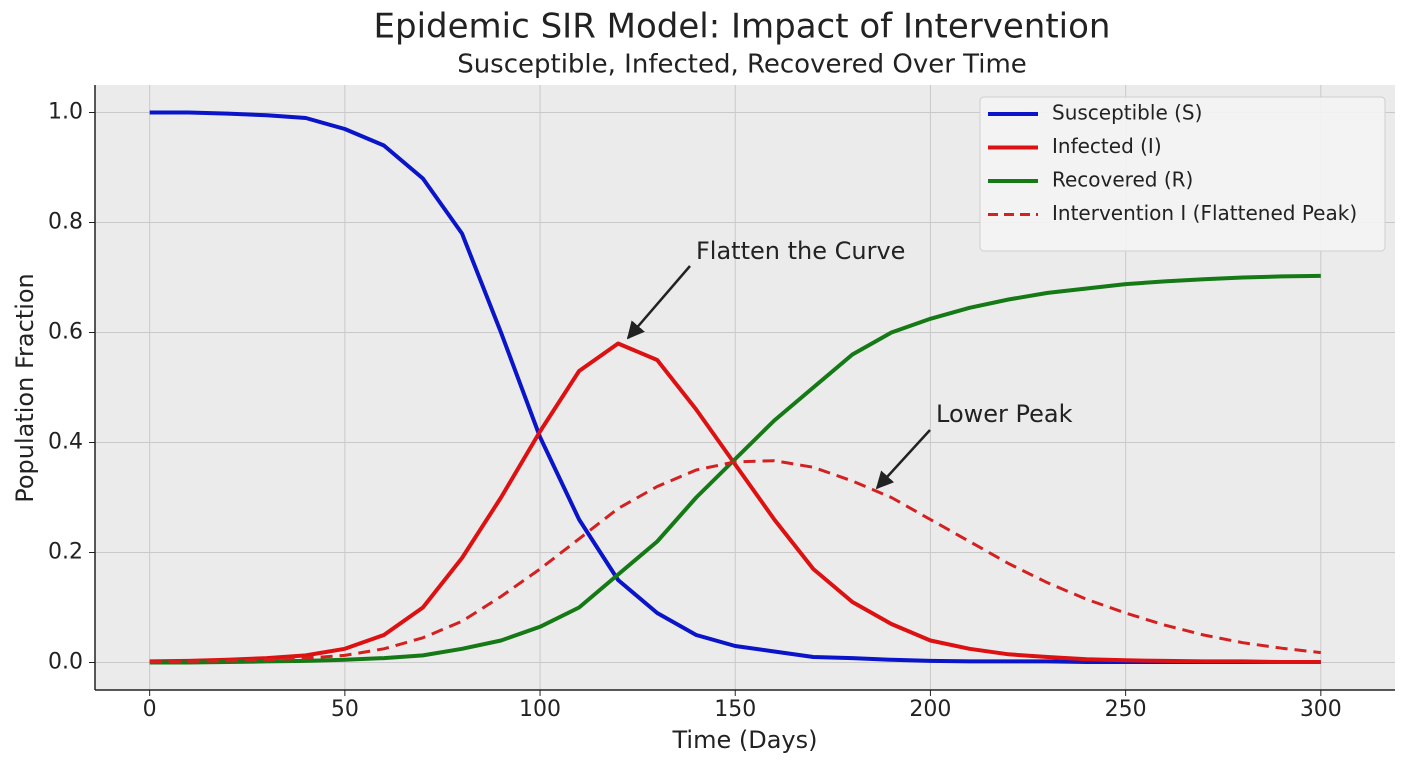  I want to click on x-tick-label: 250, so click(1126, 709).